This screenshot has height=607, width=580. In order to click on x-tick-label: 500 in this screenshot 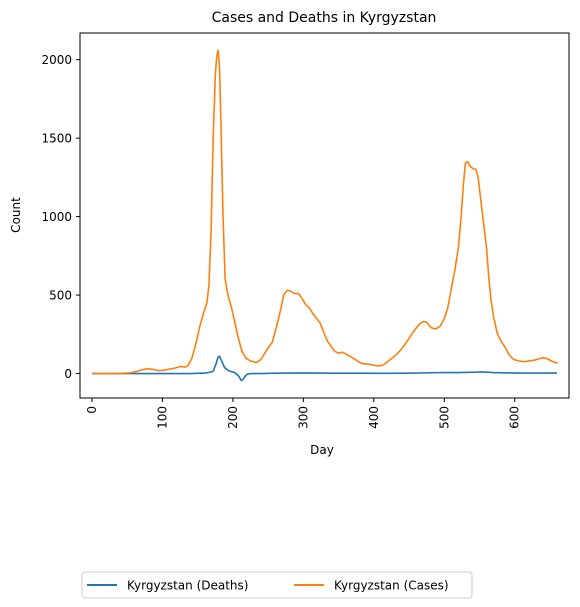, I will do `click(444, 417)`.